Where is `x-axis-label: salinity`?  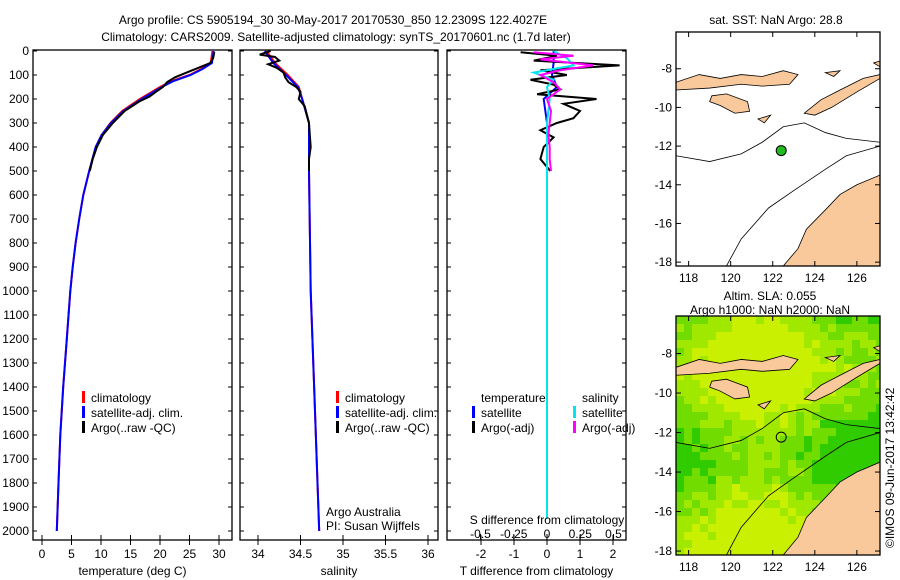
x-axis-label: salinity is located at coordinates (339, 571).